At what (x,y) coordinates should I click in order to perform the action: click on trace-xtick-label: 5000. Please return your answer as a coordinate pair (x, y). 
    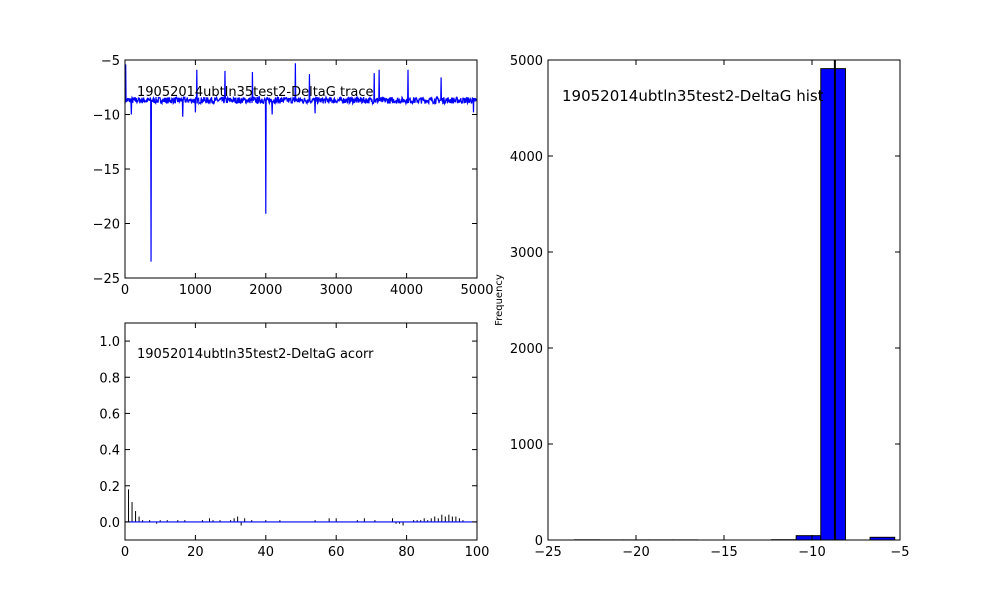
    Looking at the image, I should click on (476, 290).